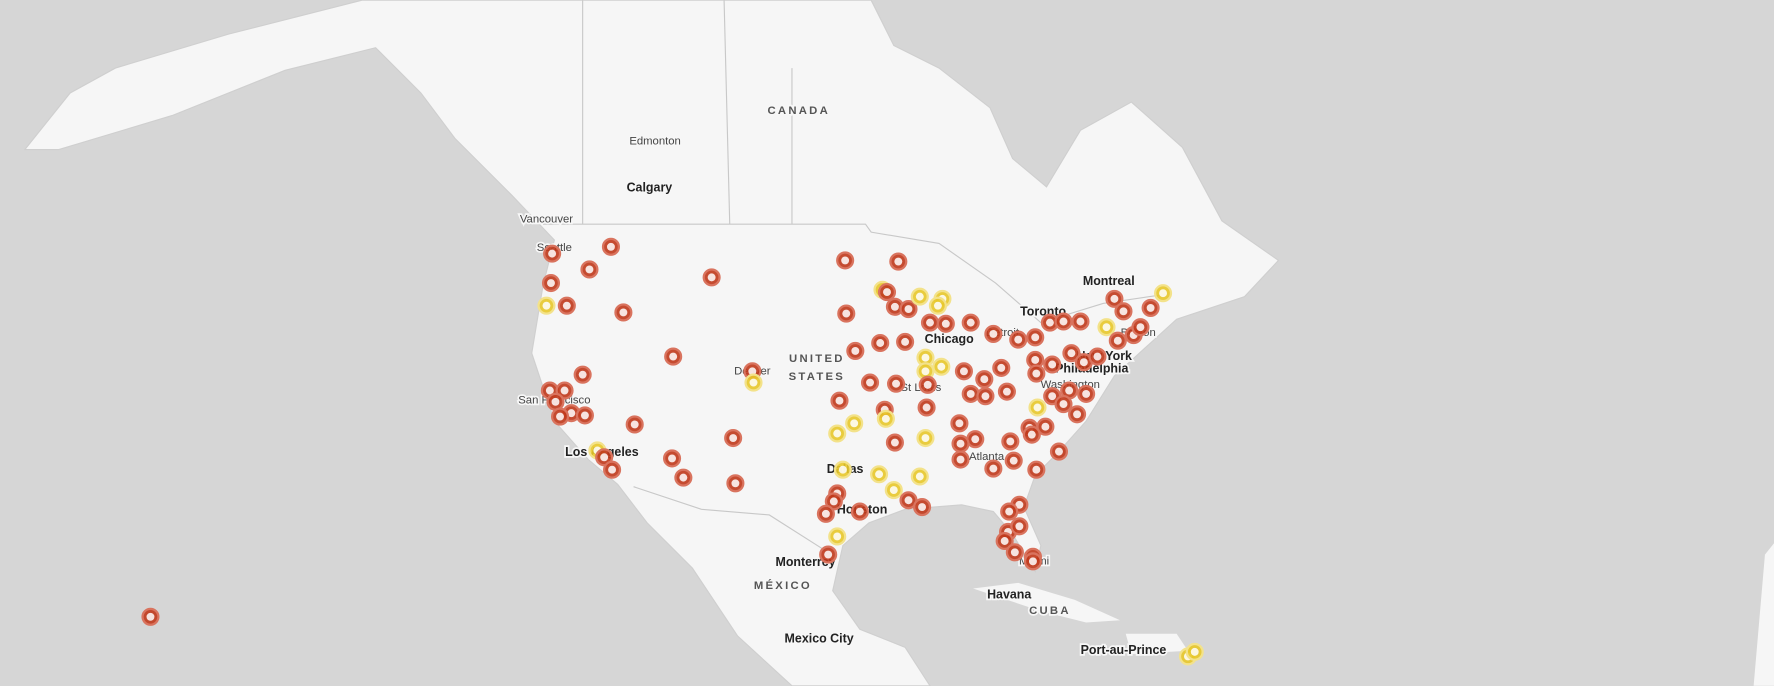 The image size is (1774, 686). What do you see at coordinates (1091, 368) in the screenshot?
I see `place-label: Philadelphia` at bounding box center [1091, 368].